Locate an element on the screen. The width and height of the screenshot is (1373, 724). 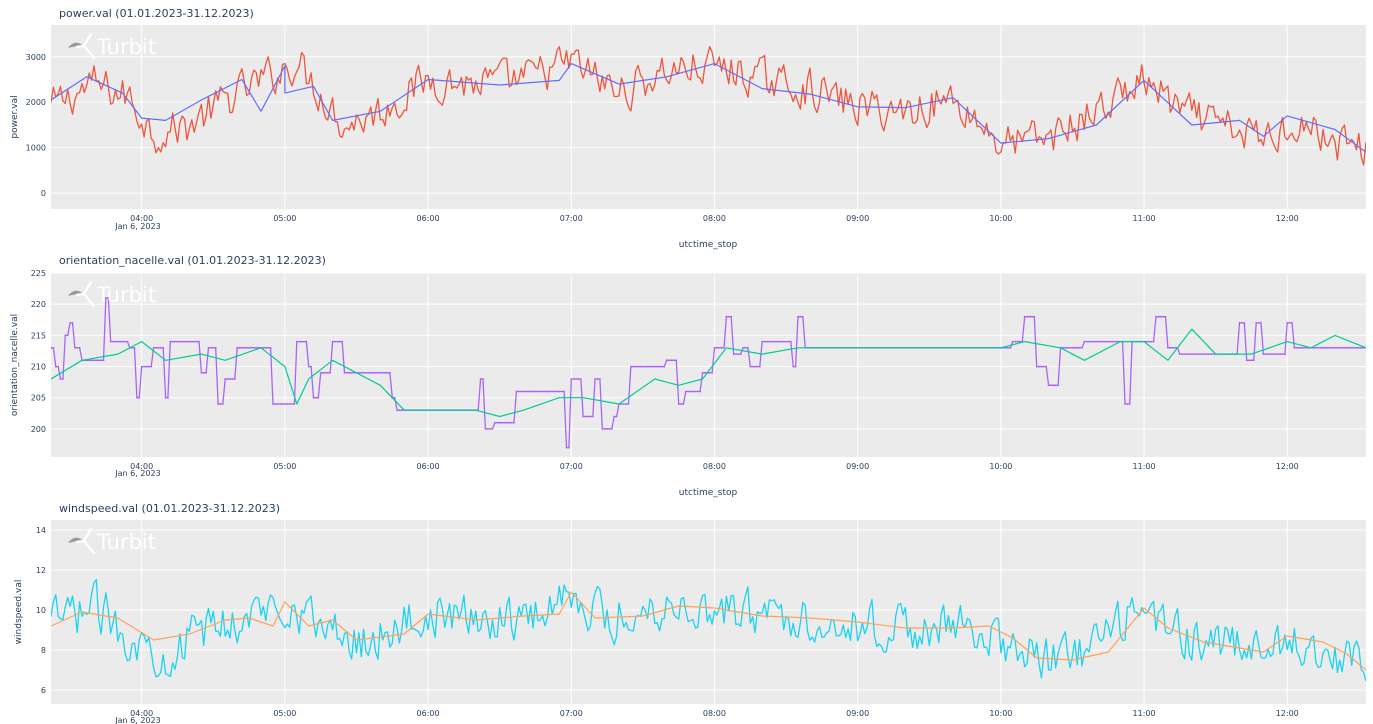
orientation-x-tick-label: 06:00 is located at coordinates (428, 466).